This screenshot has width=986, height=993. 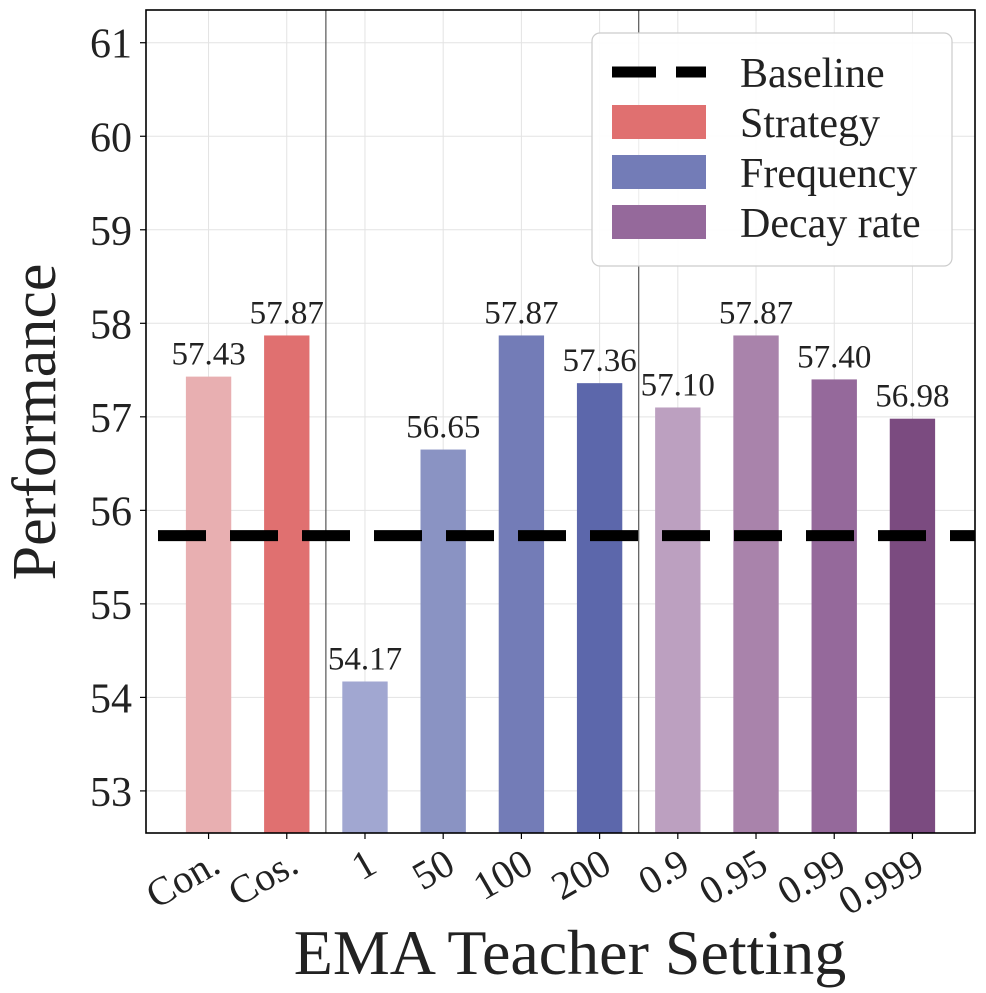 I want to click on y-tick-label: 60, so click(x=111, y=138).